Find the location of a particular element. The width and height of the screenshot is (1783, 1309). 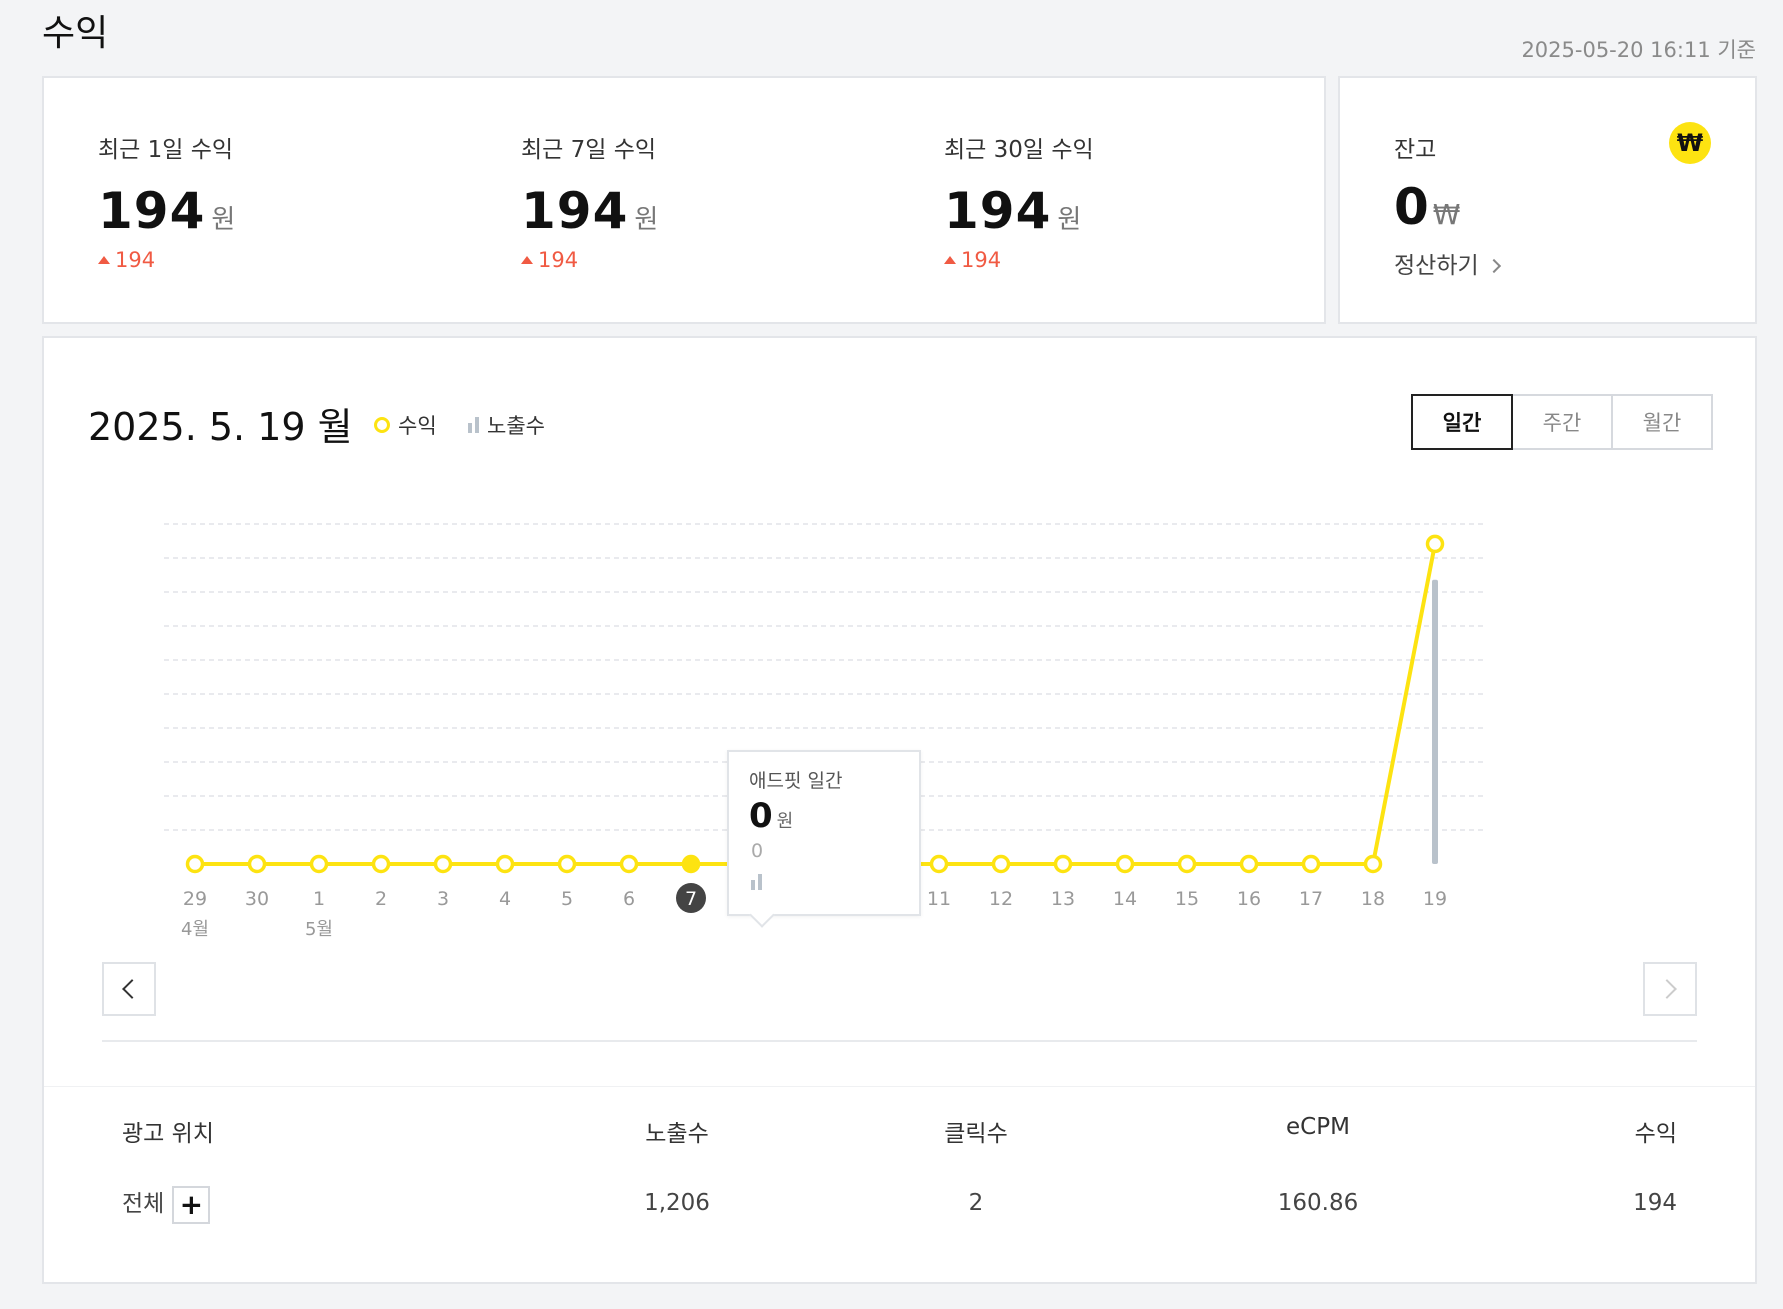

table-separator is located at coordinates (899, 1086).